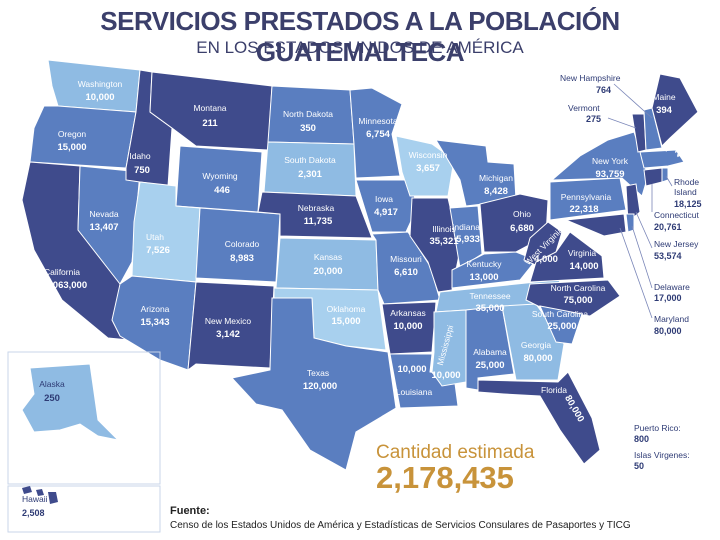 Image resolution: width=720 pixels, height=540 pixels. Describe the element at coordinates (406, 272) in the screenshot. I see `label-missouri-value: 6,610` at that location.